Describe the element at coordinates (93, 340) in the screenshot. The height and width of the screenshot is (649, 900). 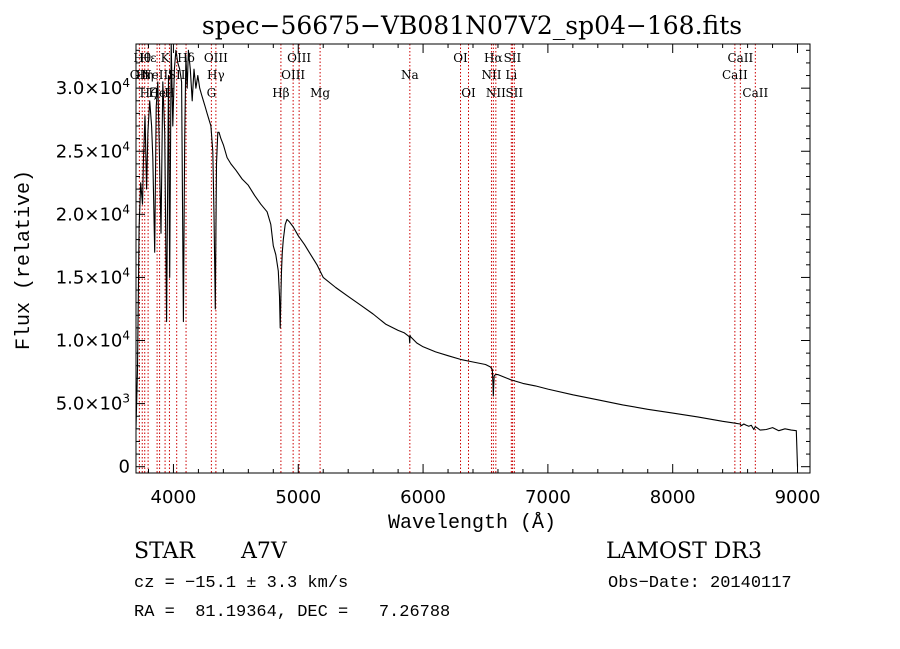
I see `y-tick-label: 1.0×10⁴` at that location.